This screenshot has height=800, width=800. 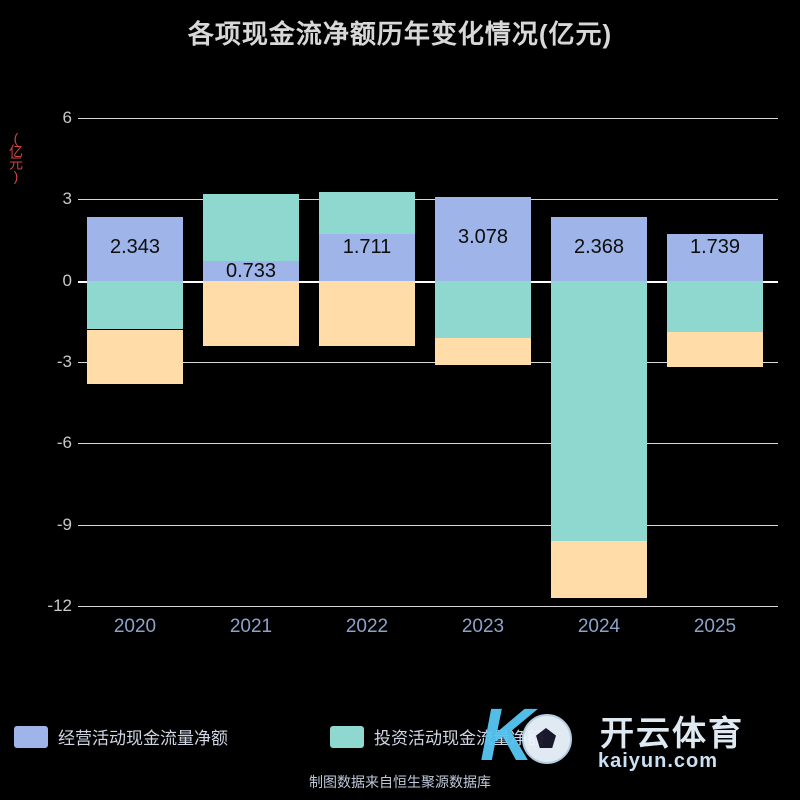 I want to click on bar-2020-investing, so click(x=135, y=305).